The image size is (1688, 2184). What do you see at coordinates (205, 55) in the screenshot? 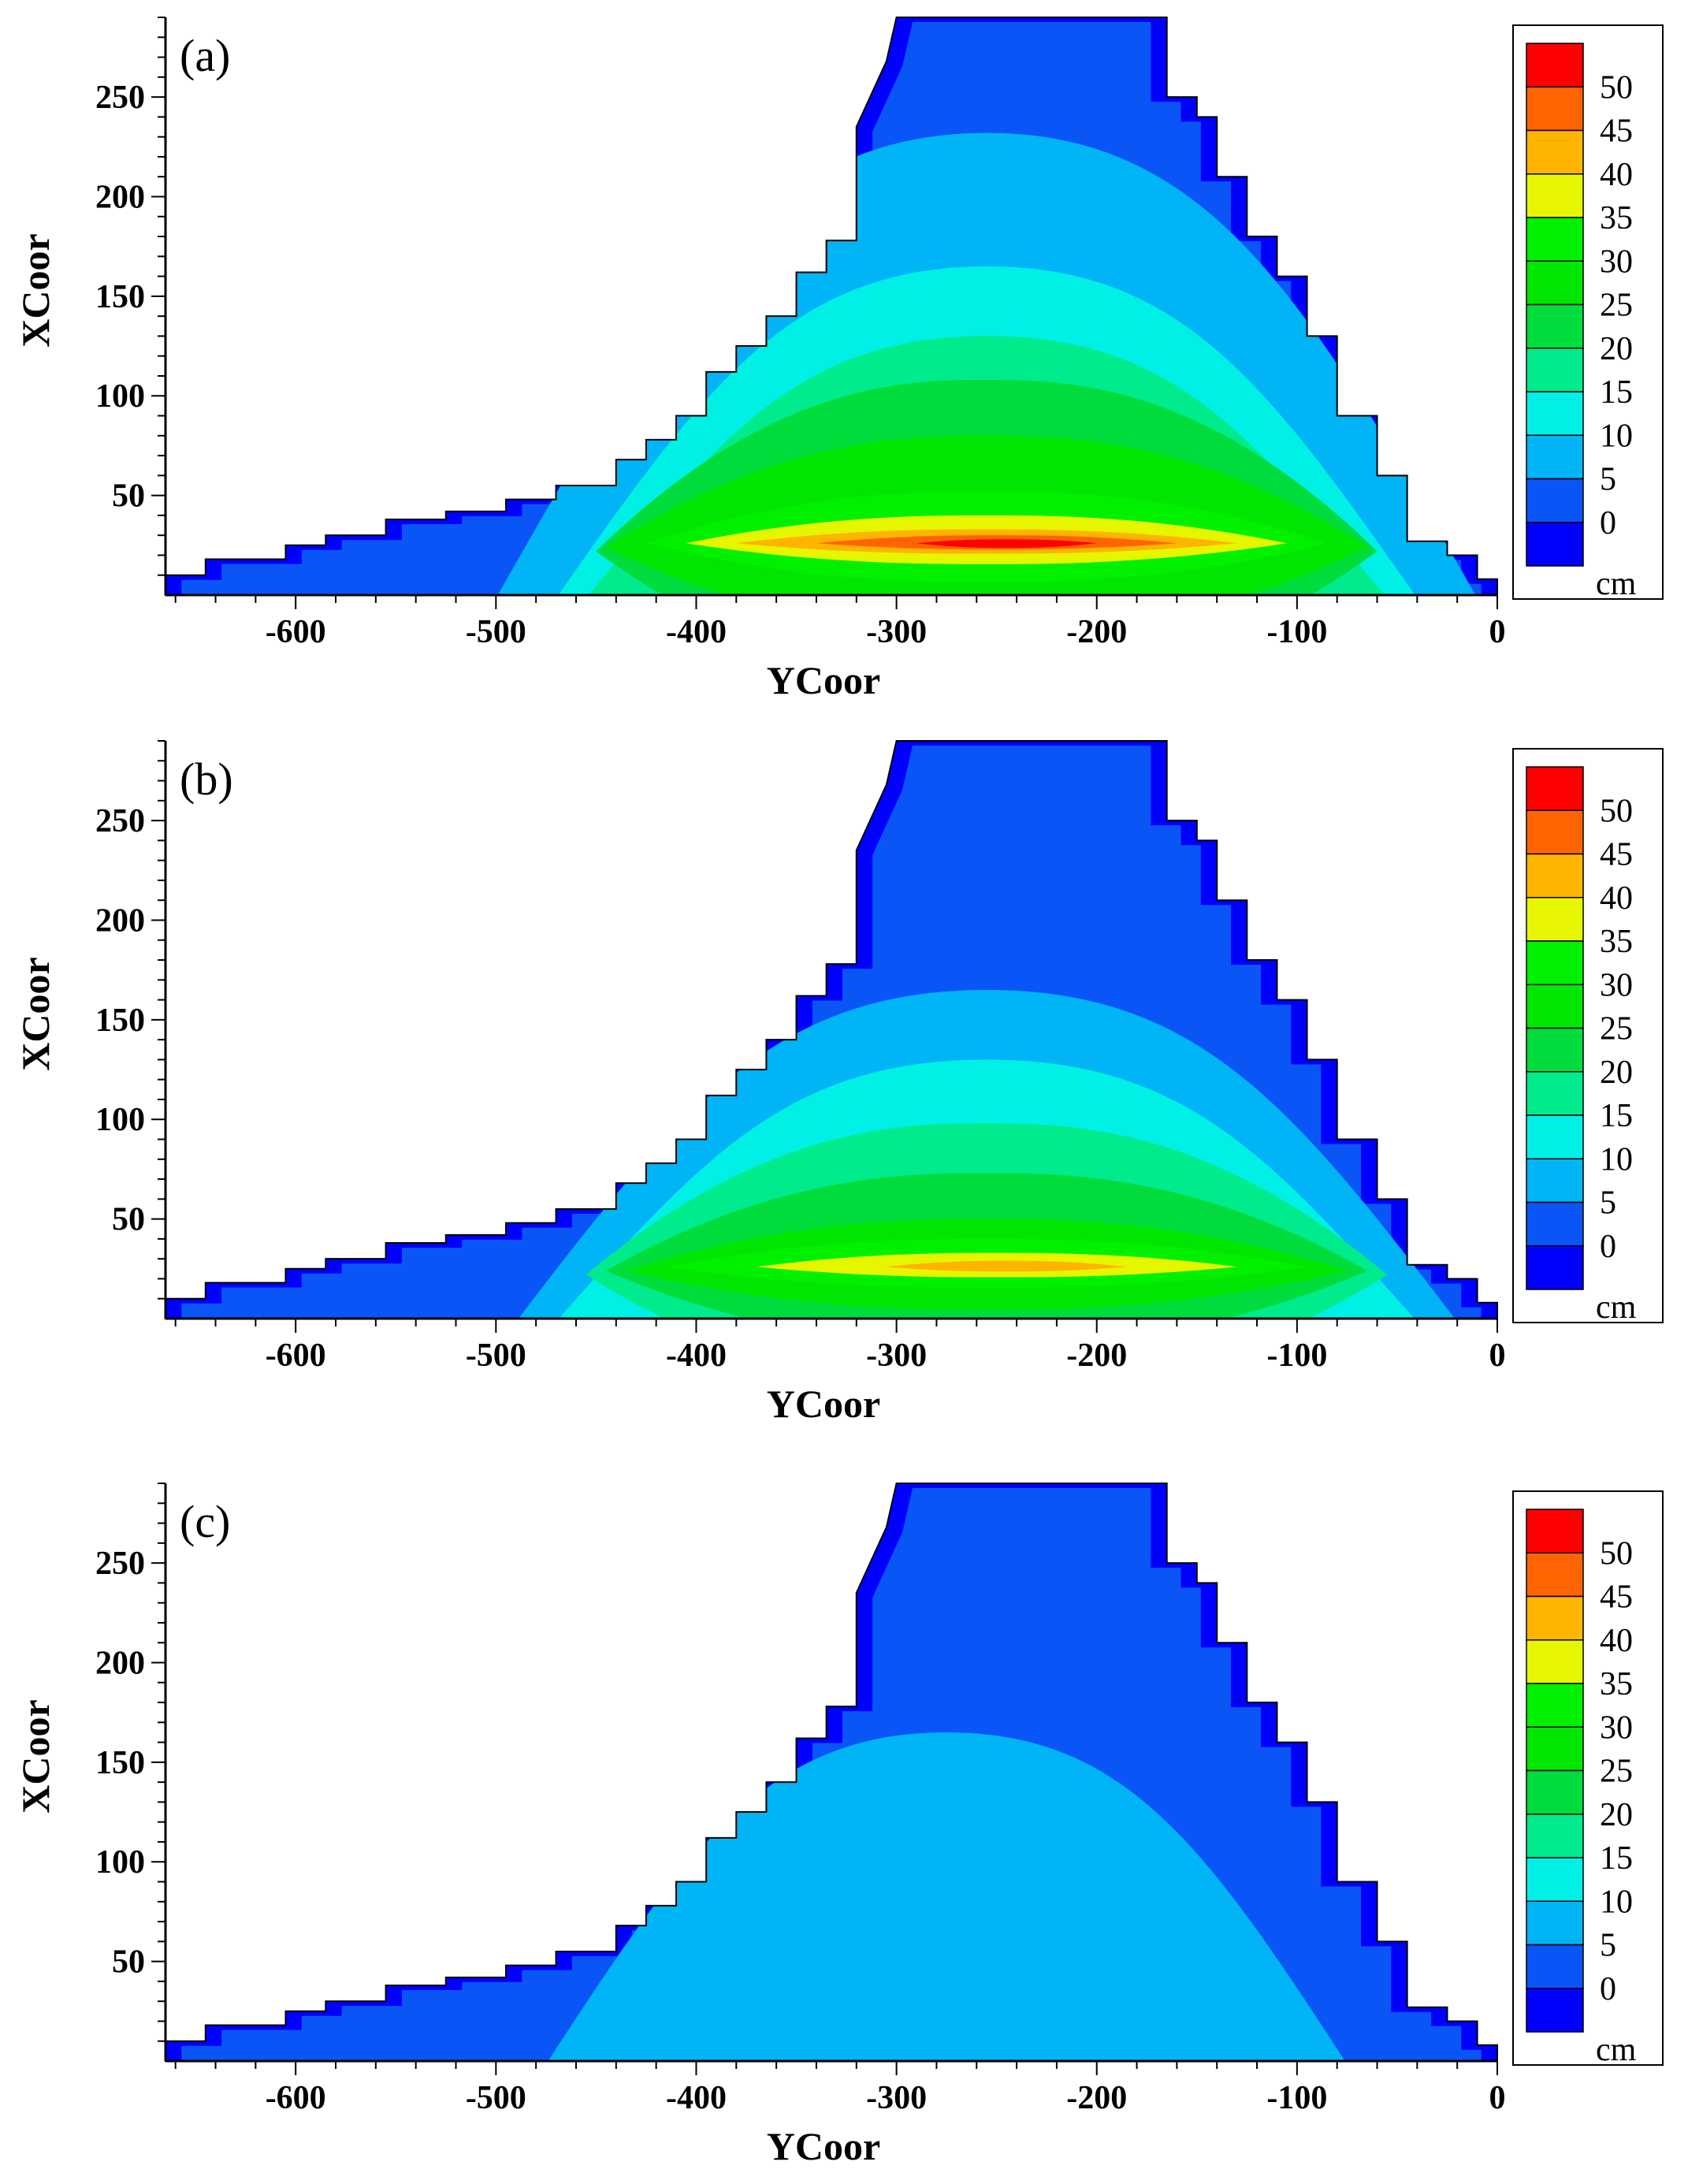
I see `panel-label: (a)` at bounding box center [205, 55].